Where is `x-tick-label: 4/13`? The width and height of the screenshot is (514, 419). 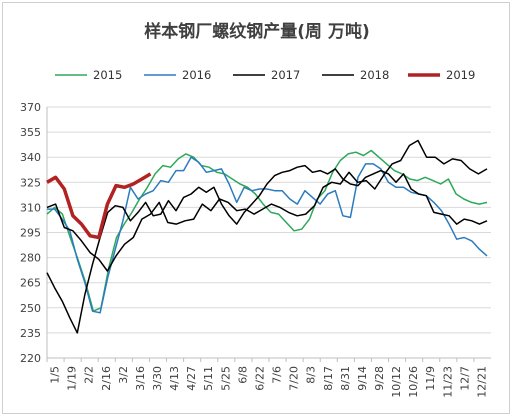
x-tick-label: 4/13 is located at coordinates (174, 378).